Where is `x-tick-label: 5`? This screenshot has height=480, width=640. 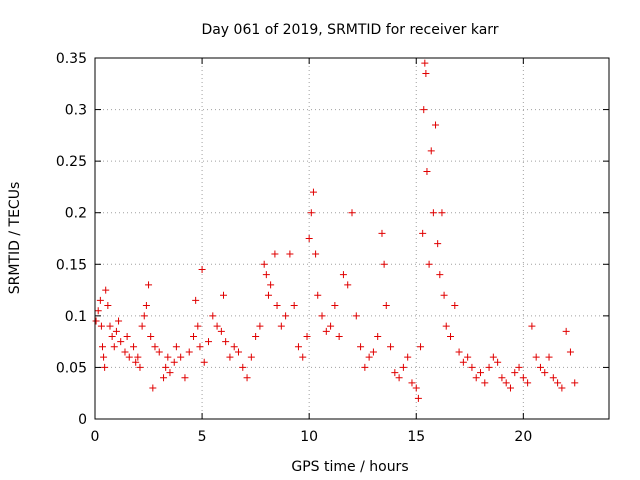 x-tick-label: 5 is located at coordinates (202, 437).